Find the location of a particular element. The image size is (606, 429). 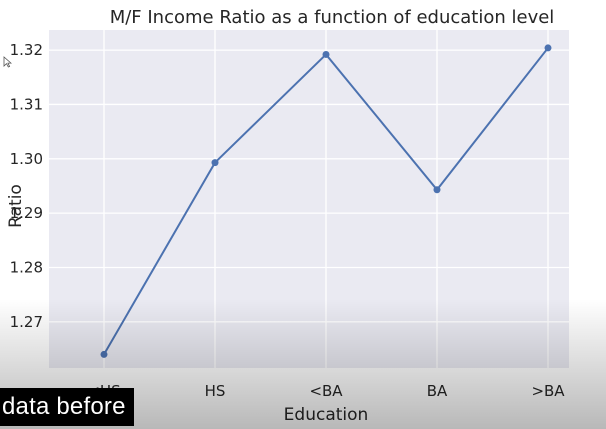

y-tick-label: 1.30 is located at coordinates (26, 159).